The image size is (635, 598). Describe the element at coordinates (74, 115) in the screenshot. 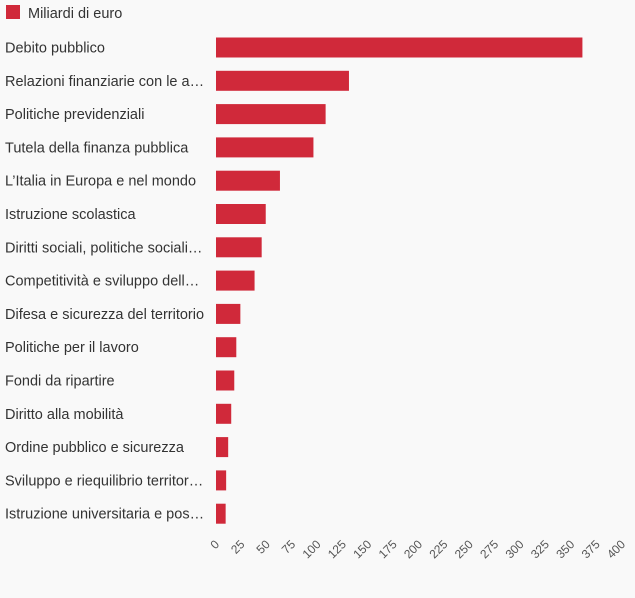

I see `category-label: Politiche previdenziali` at that location.